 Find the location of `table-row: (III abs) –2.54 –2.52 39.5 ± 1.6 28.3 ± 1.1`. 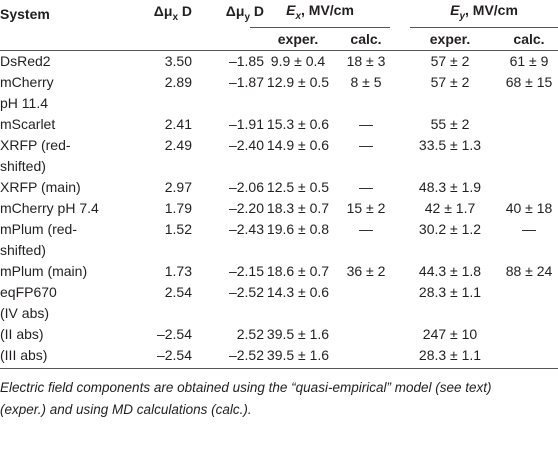

table-row: (III abs) –2.54 –2.52 39.5 ± 1.6 28.3 ± 1.1 is located at coordinates (279, 357).